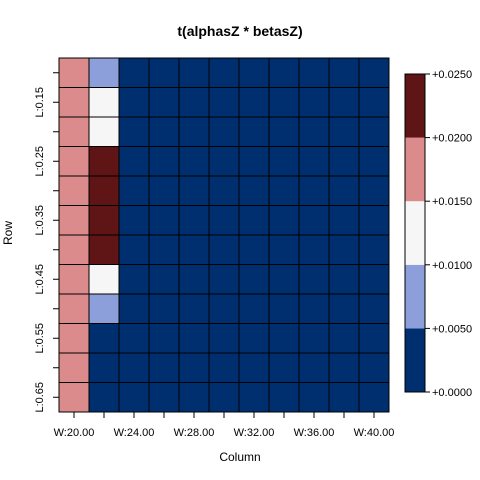 This screenshot has height=480, width=480. I want to click on legend-frame, so click(415, 233).